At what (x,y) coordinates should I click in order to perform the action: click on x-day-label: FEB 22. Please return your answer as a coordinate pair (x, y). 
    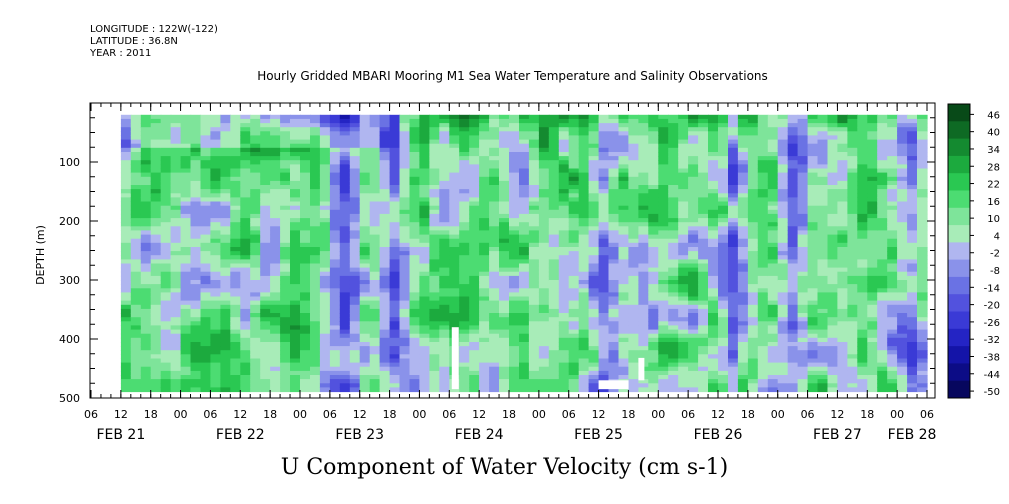
    Looking at the image, I should click on (240, 435).